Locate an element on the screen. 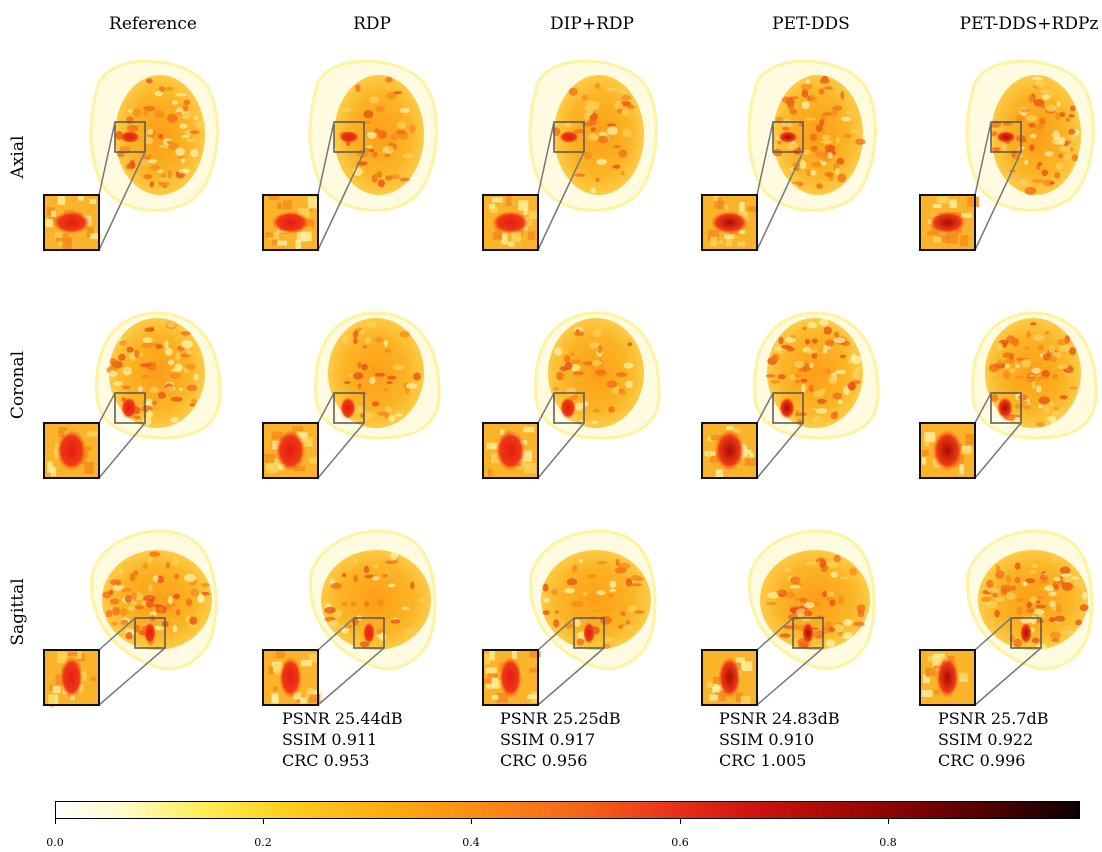 This screenshot has height=852, width=1102. colorbar-tickmark is located at coordinates (680, 821).